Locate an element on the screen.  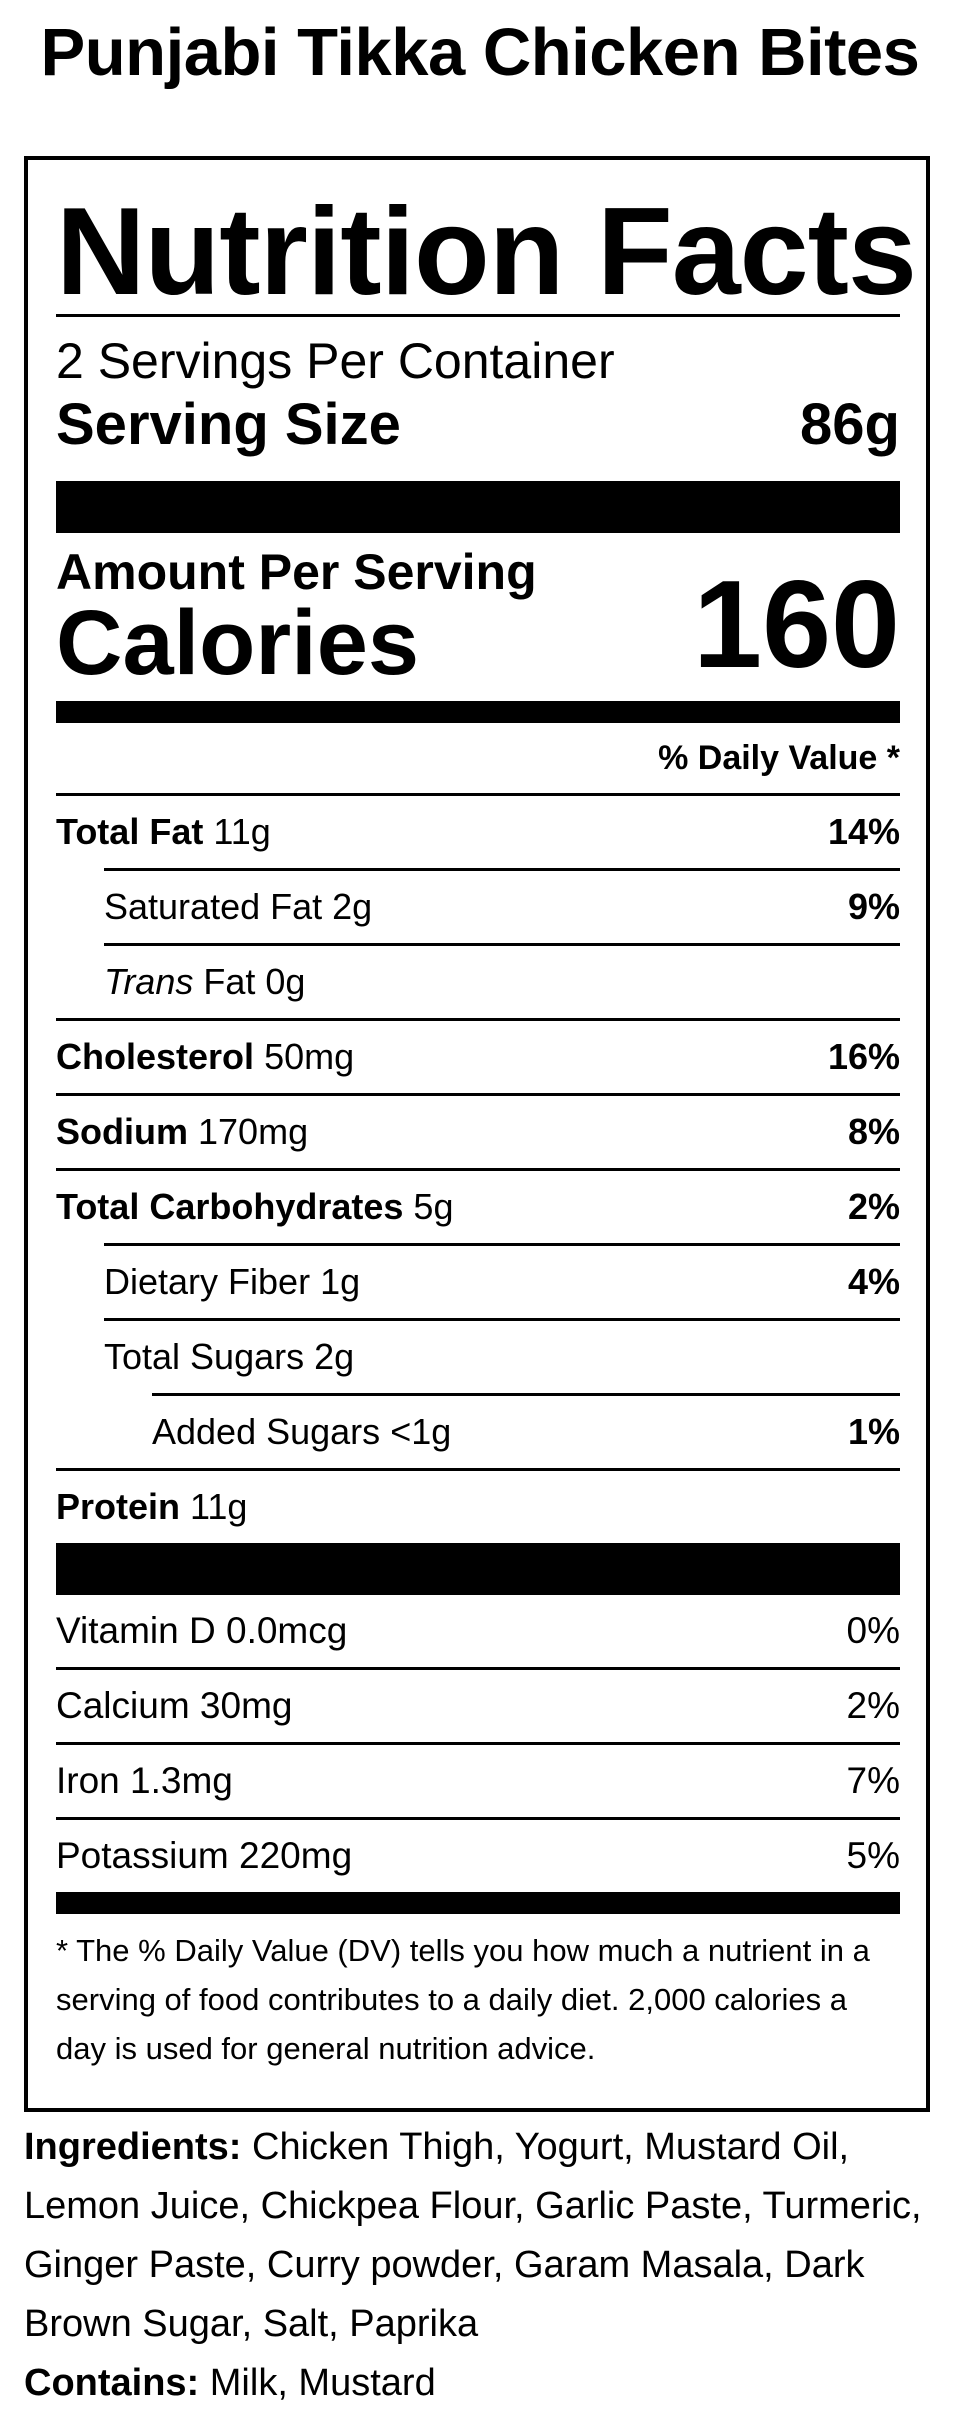
nutrient-row-total-carbohydrates: Total Carbohydrates 5g 2% is located at coordinates (478, 1207).